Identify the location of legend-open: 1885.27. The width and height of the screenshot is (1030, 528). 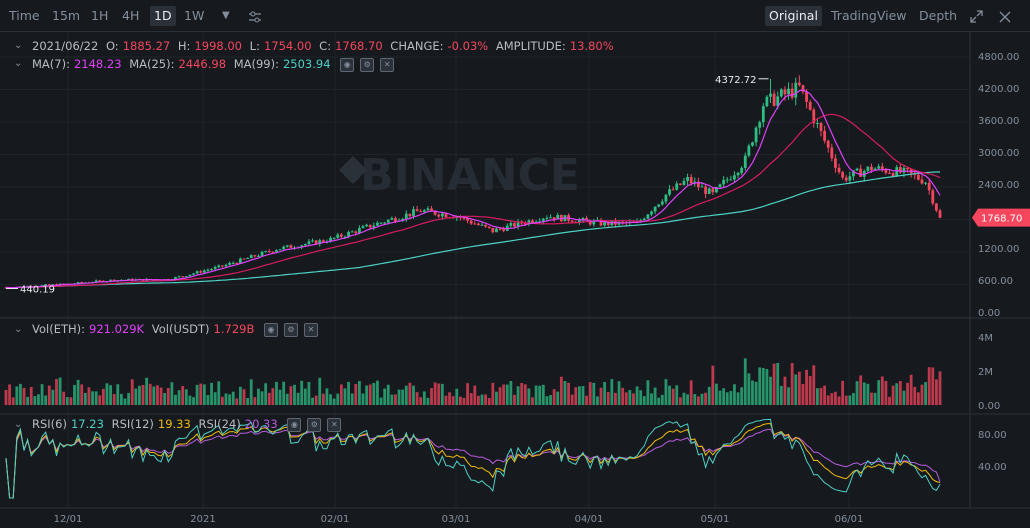
(146, 46).